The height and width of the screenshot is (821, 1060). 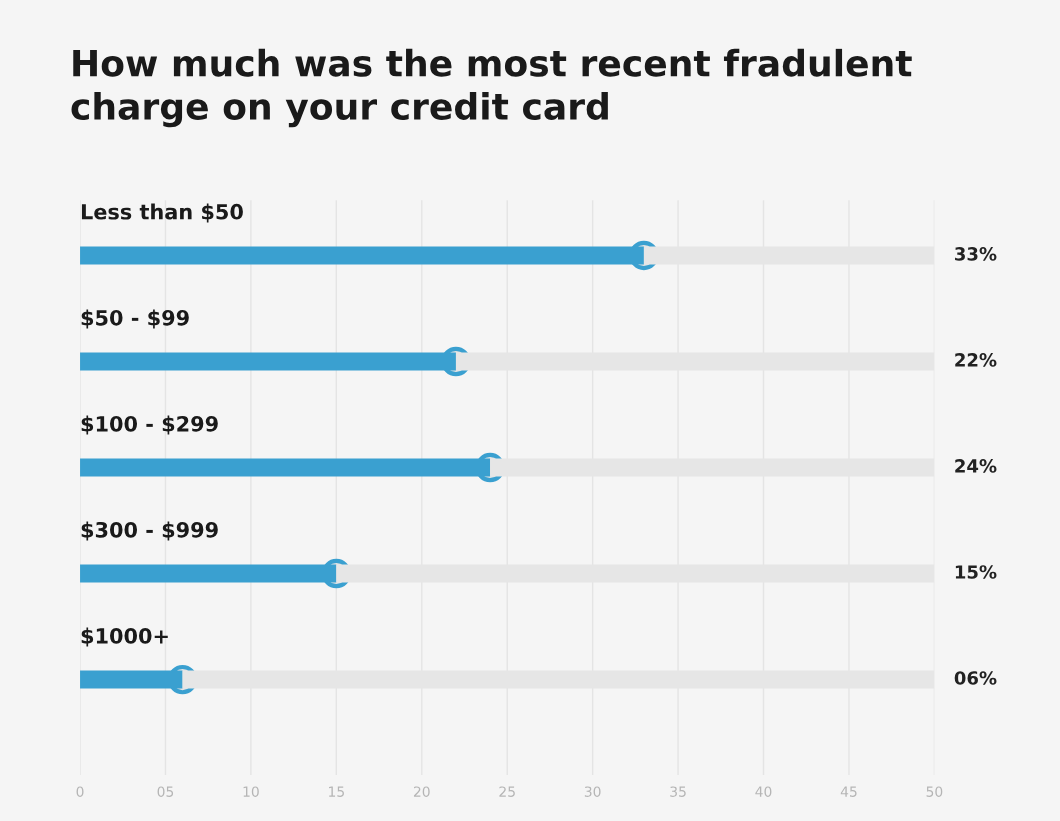 I want to click on x-tick-label: 20, so click(x=421, y=791).